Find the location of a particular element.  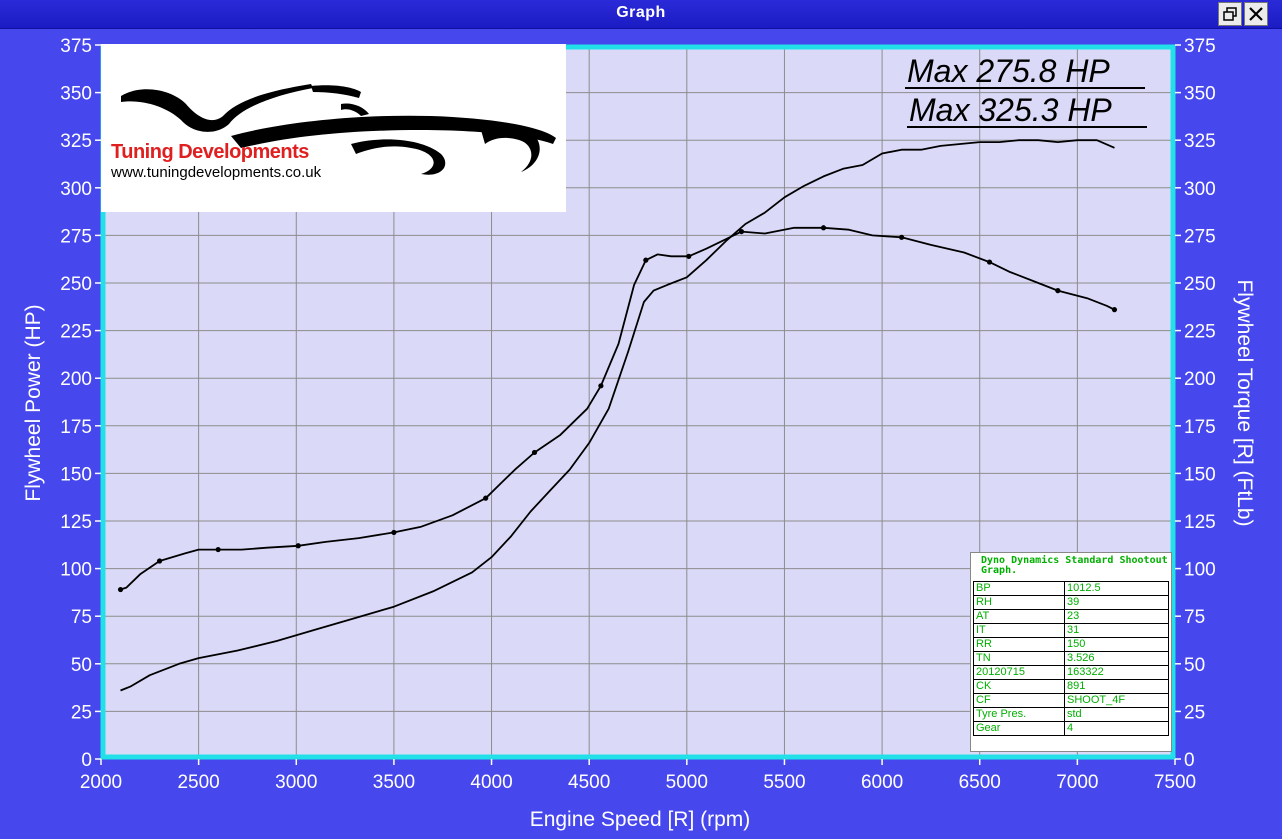

y-tick-label: 375 is located at coordinates (76, 46).